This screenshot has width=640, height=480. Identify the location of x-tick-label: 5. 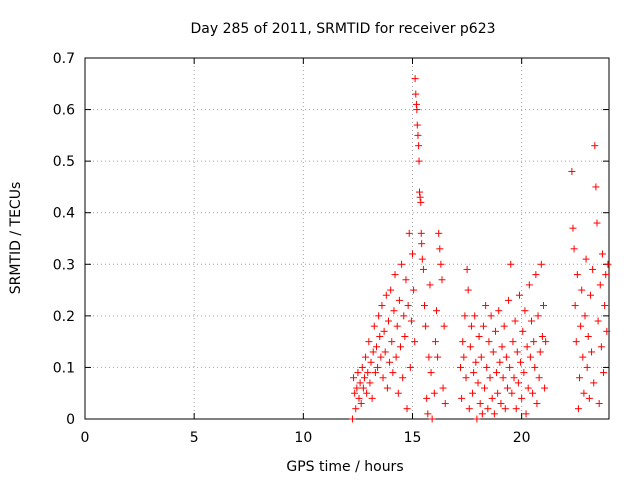
(194, 438).